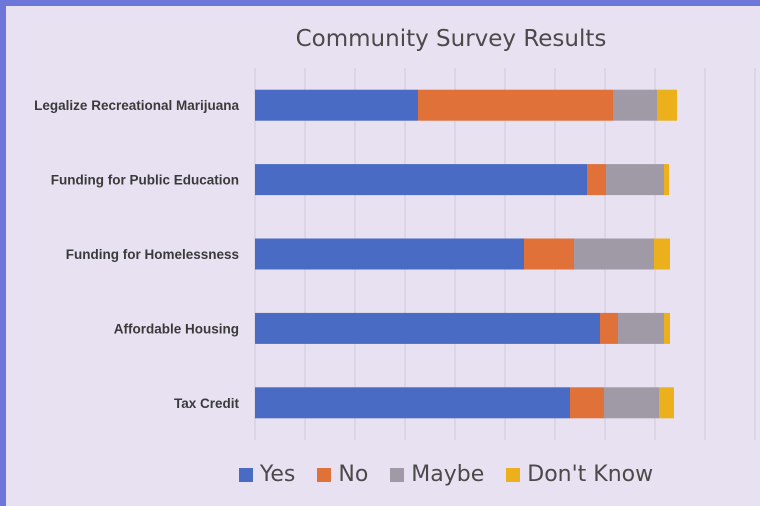 Image resolution: width=760 pixels, height=506 pixels. Describe the element at coordinates (451, 39) in the screenshot. I see `chart-title: Community Survey Results` at that location.